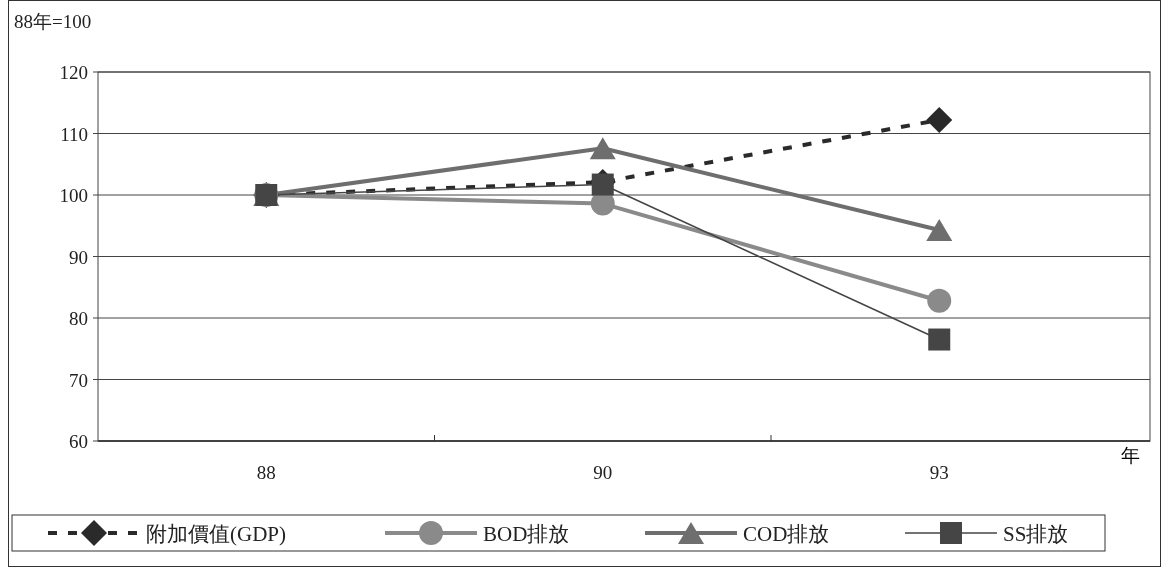 This screenshot has width=1161, height=567. What do you see at coordinates (786, 534) in the screenshot?
I see `legend-label: COD排放` at bounding box center [786, 534].